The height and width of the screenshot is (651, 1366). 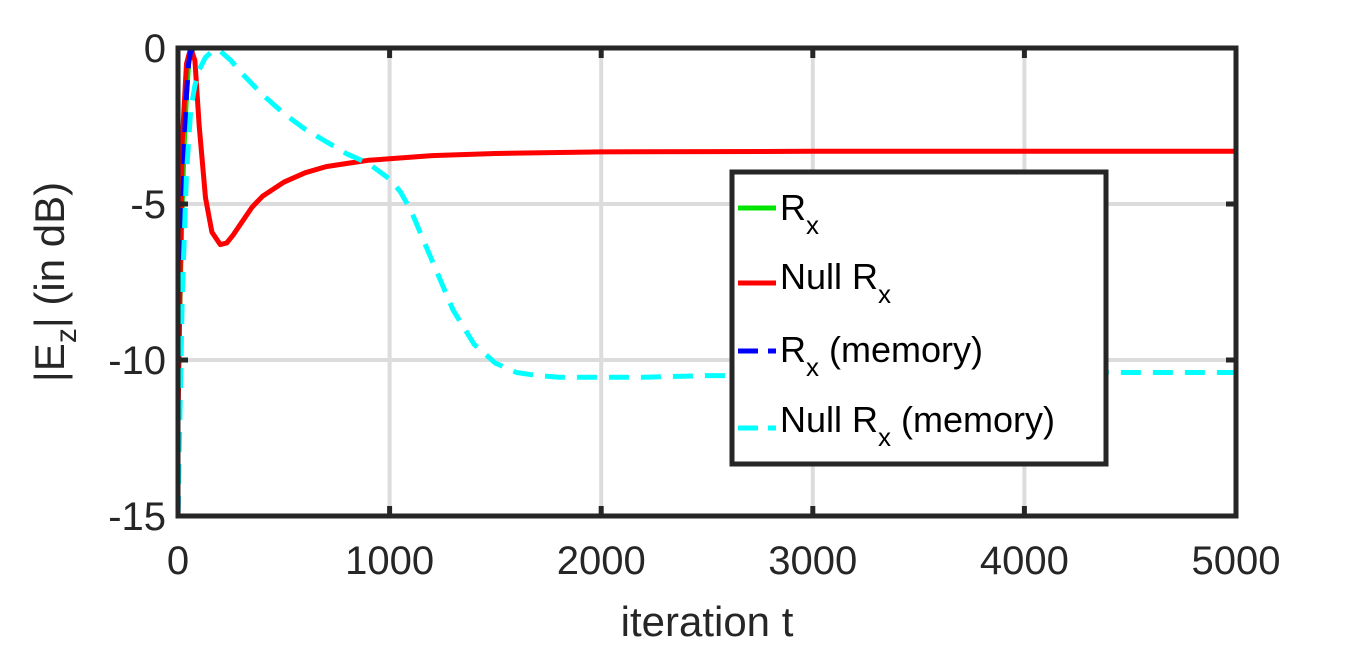 I want to click on x-tick-label: 1000, so click(x=389, y=561).